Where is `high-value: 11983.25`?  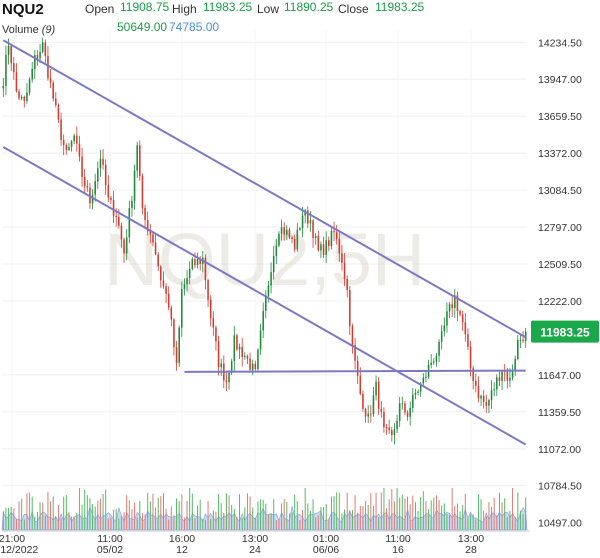 high-value: 11983.25 is located at coordinates (228, 7).